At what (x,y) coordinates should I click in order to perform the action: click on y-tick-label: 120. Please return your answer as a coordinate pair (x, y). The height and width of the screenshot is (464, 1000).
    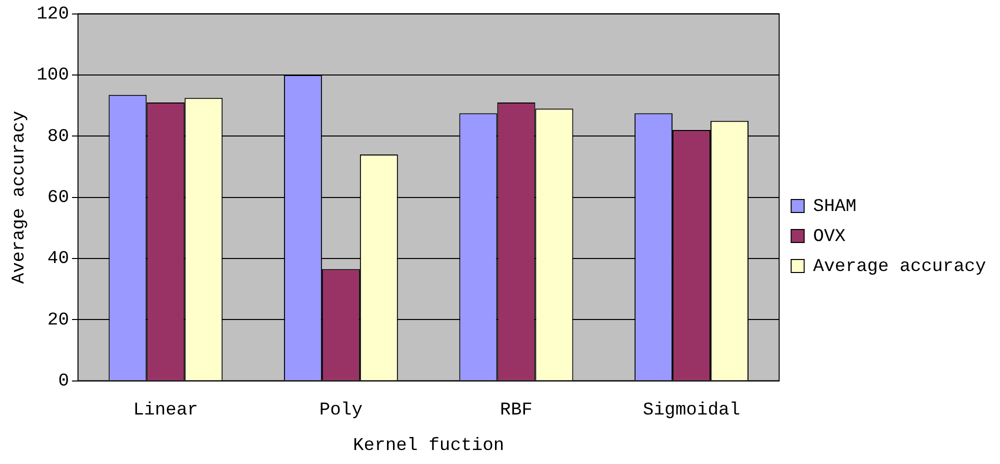
    Looking at the image, I should click on (53, 14).